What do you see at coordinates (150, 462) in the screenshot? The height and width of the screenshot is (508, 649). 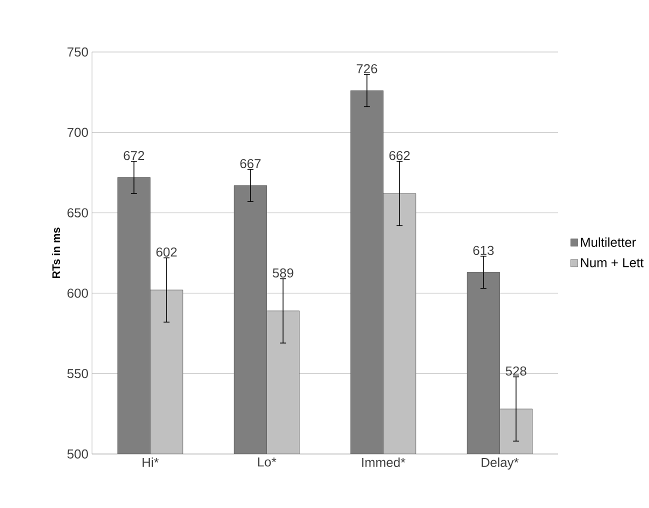 I see `x-tick-label: Hi*` at bounding box center [150, 462].